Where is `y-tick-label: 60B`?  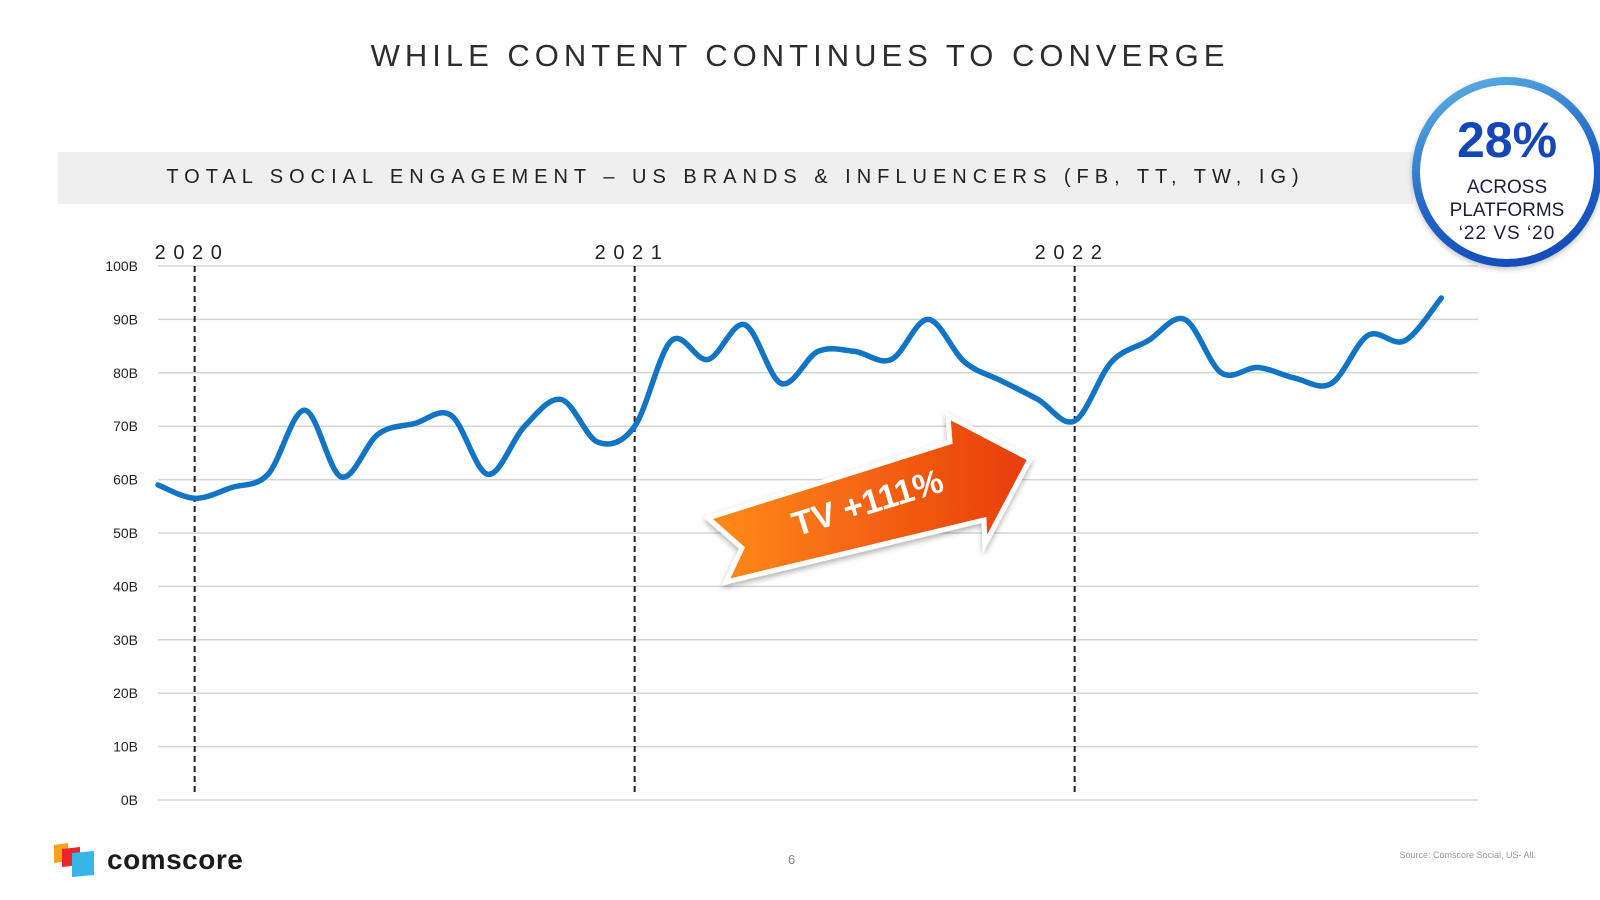
y-tick-label: 60B is located at coordinates (125, 480).